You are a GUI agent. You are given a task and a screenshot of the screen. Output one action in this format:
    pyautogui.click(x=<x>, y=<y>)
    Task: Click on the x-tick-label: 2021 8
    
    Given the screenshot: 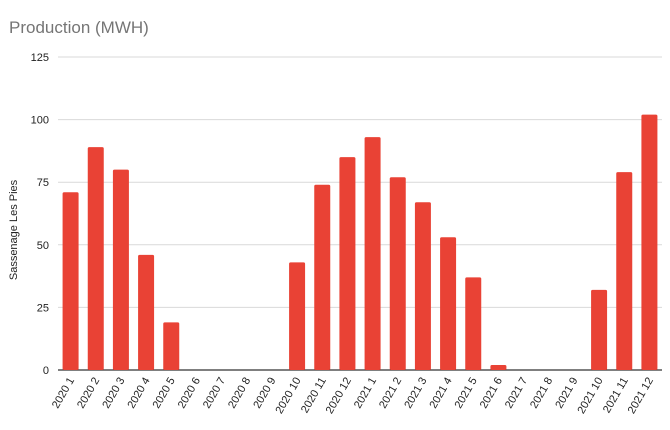 What is the action you would take?
    pyautogui.click(x=541, y=393)
    